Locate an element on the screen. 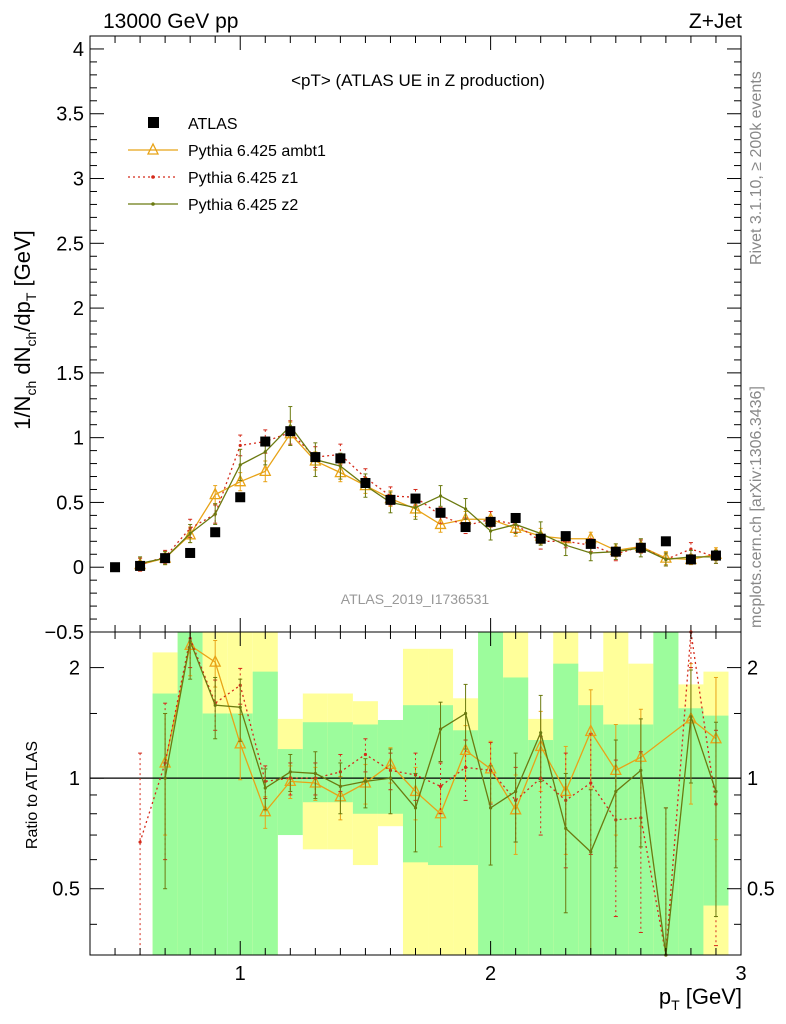 This screenshot has width=786, height=1024. legend-label: ATLAS is located at coordinates (213, 124).